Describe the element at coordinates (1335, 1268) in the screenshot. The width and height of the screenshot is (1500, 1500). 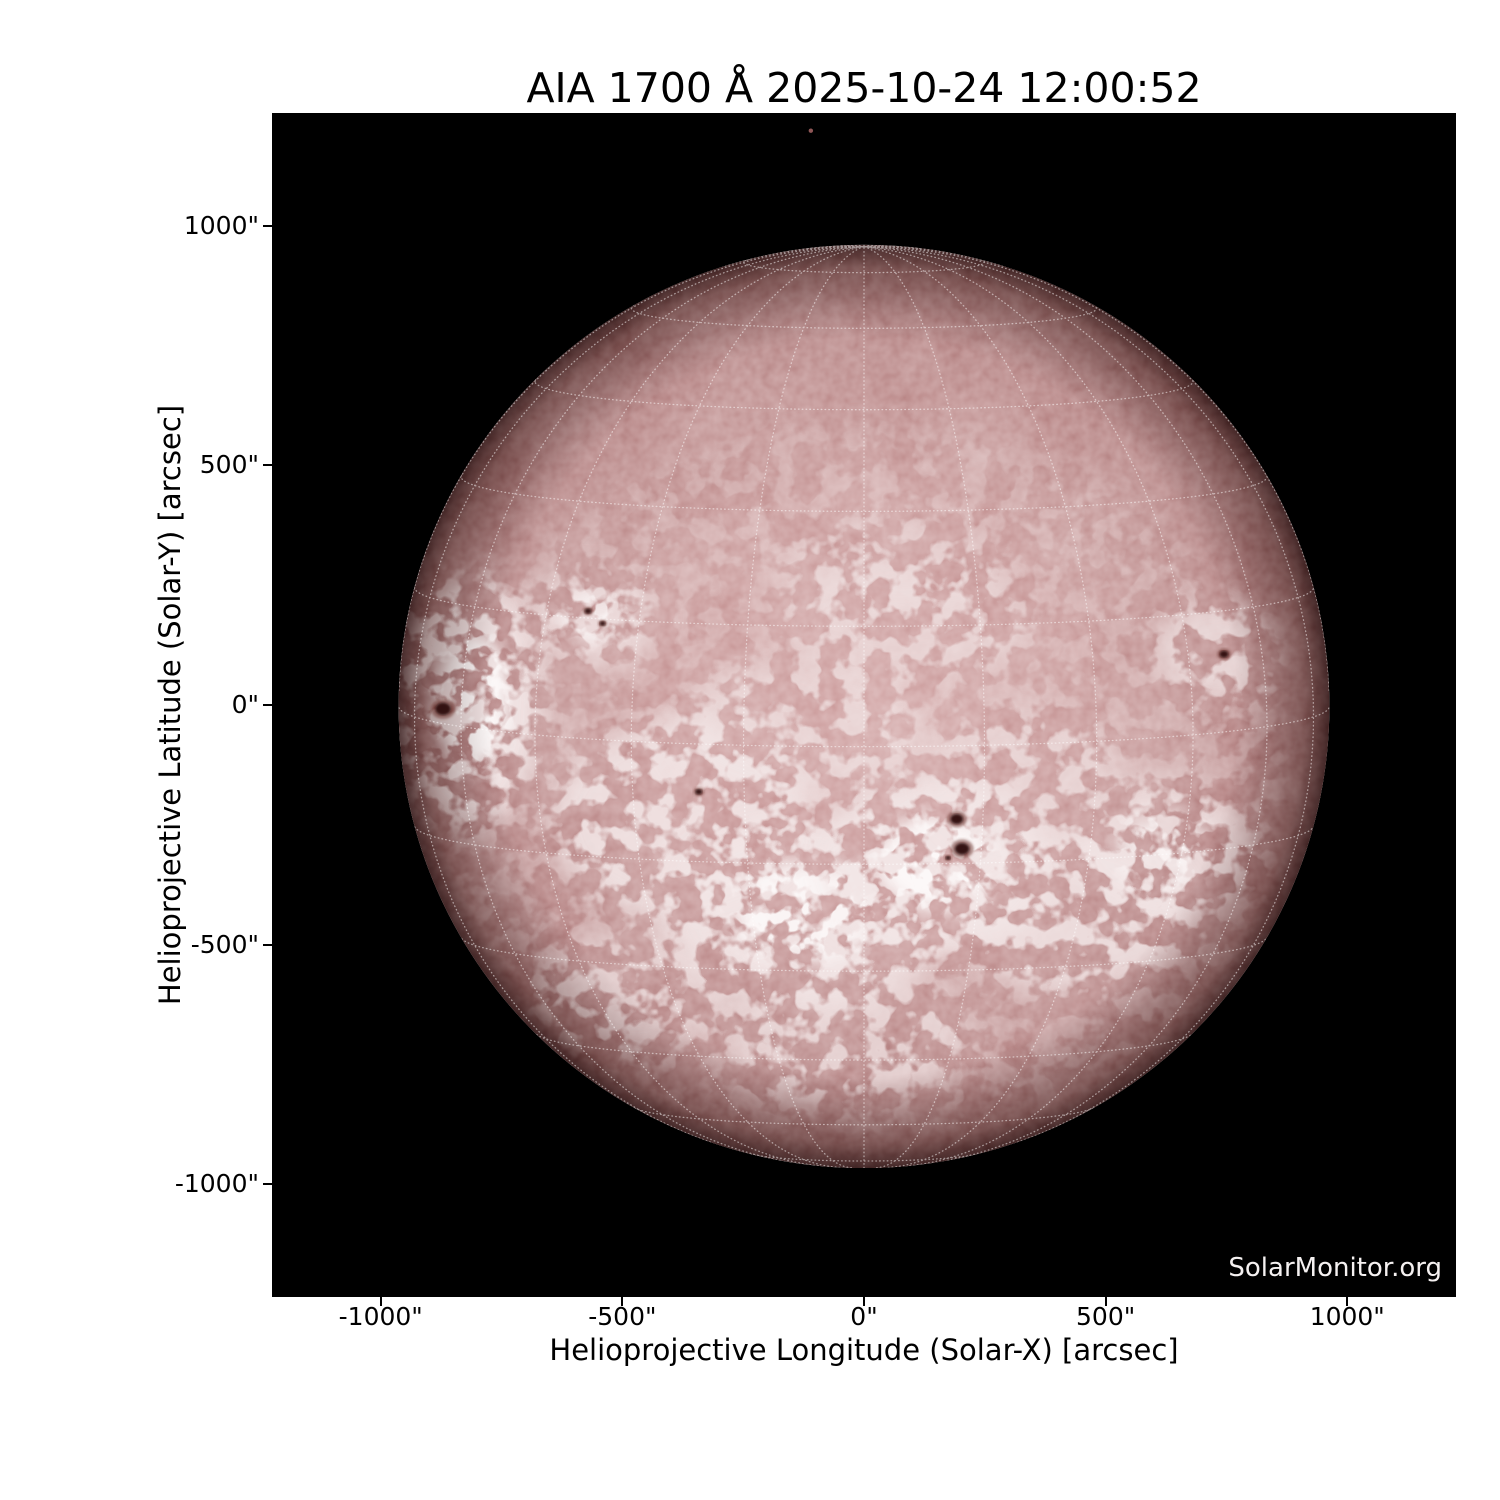
I see `watermark: SolarMonitor.org` at that location.